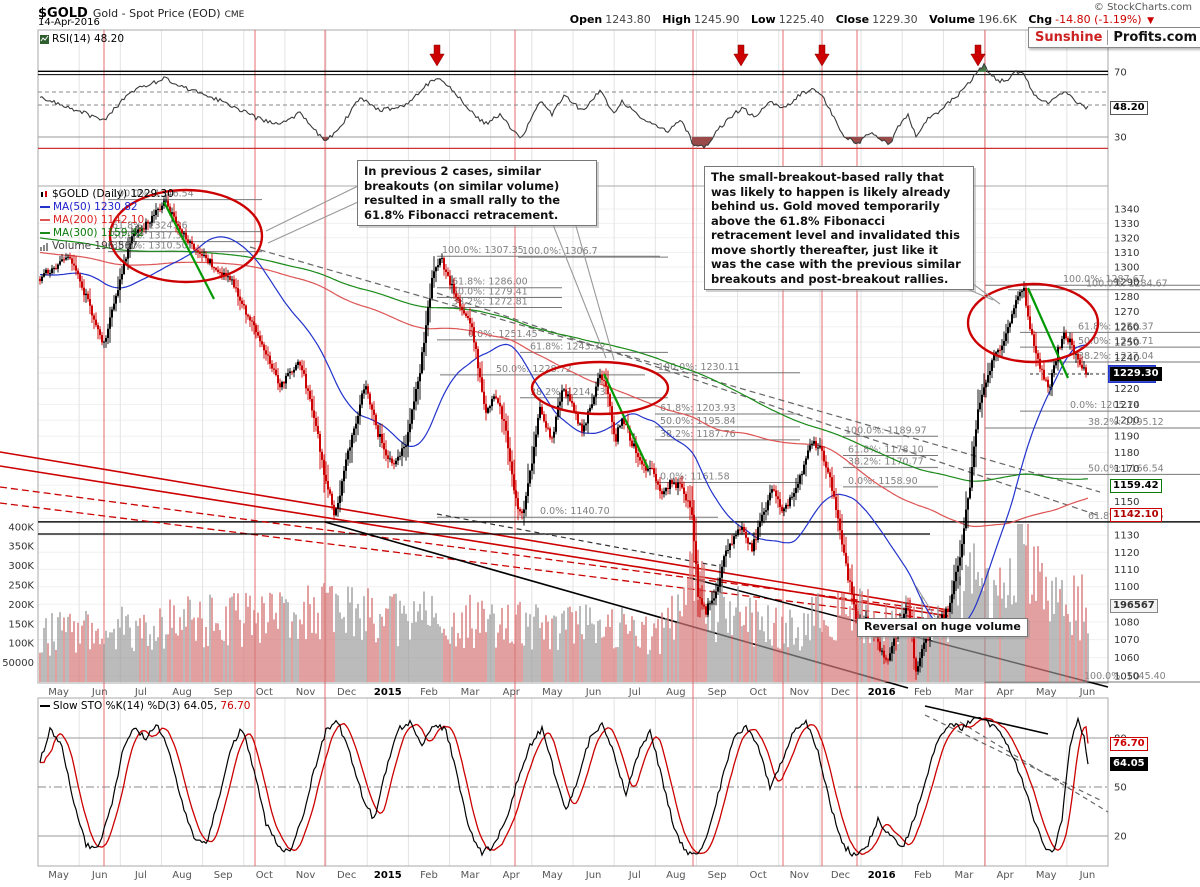 This screenshot has width=1200, height=887. I want to click on sto-line-swatch, so click(45, 706).